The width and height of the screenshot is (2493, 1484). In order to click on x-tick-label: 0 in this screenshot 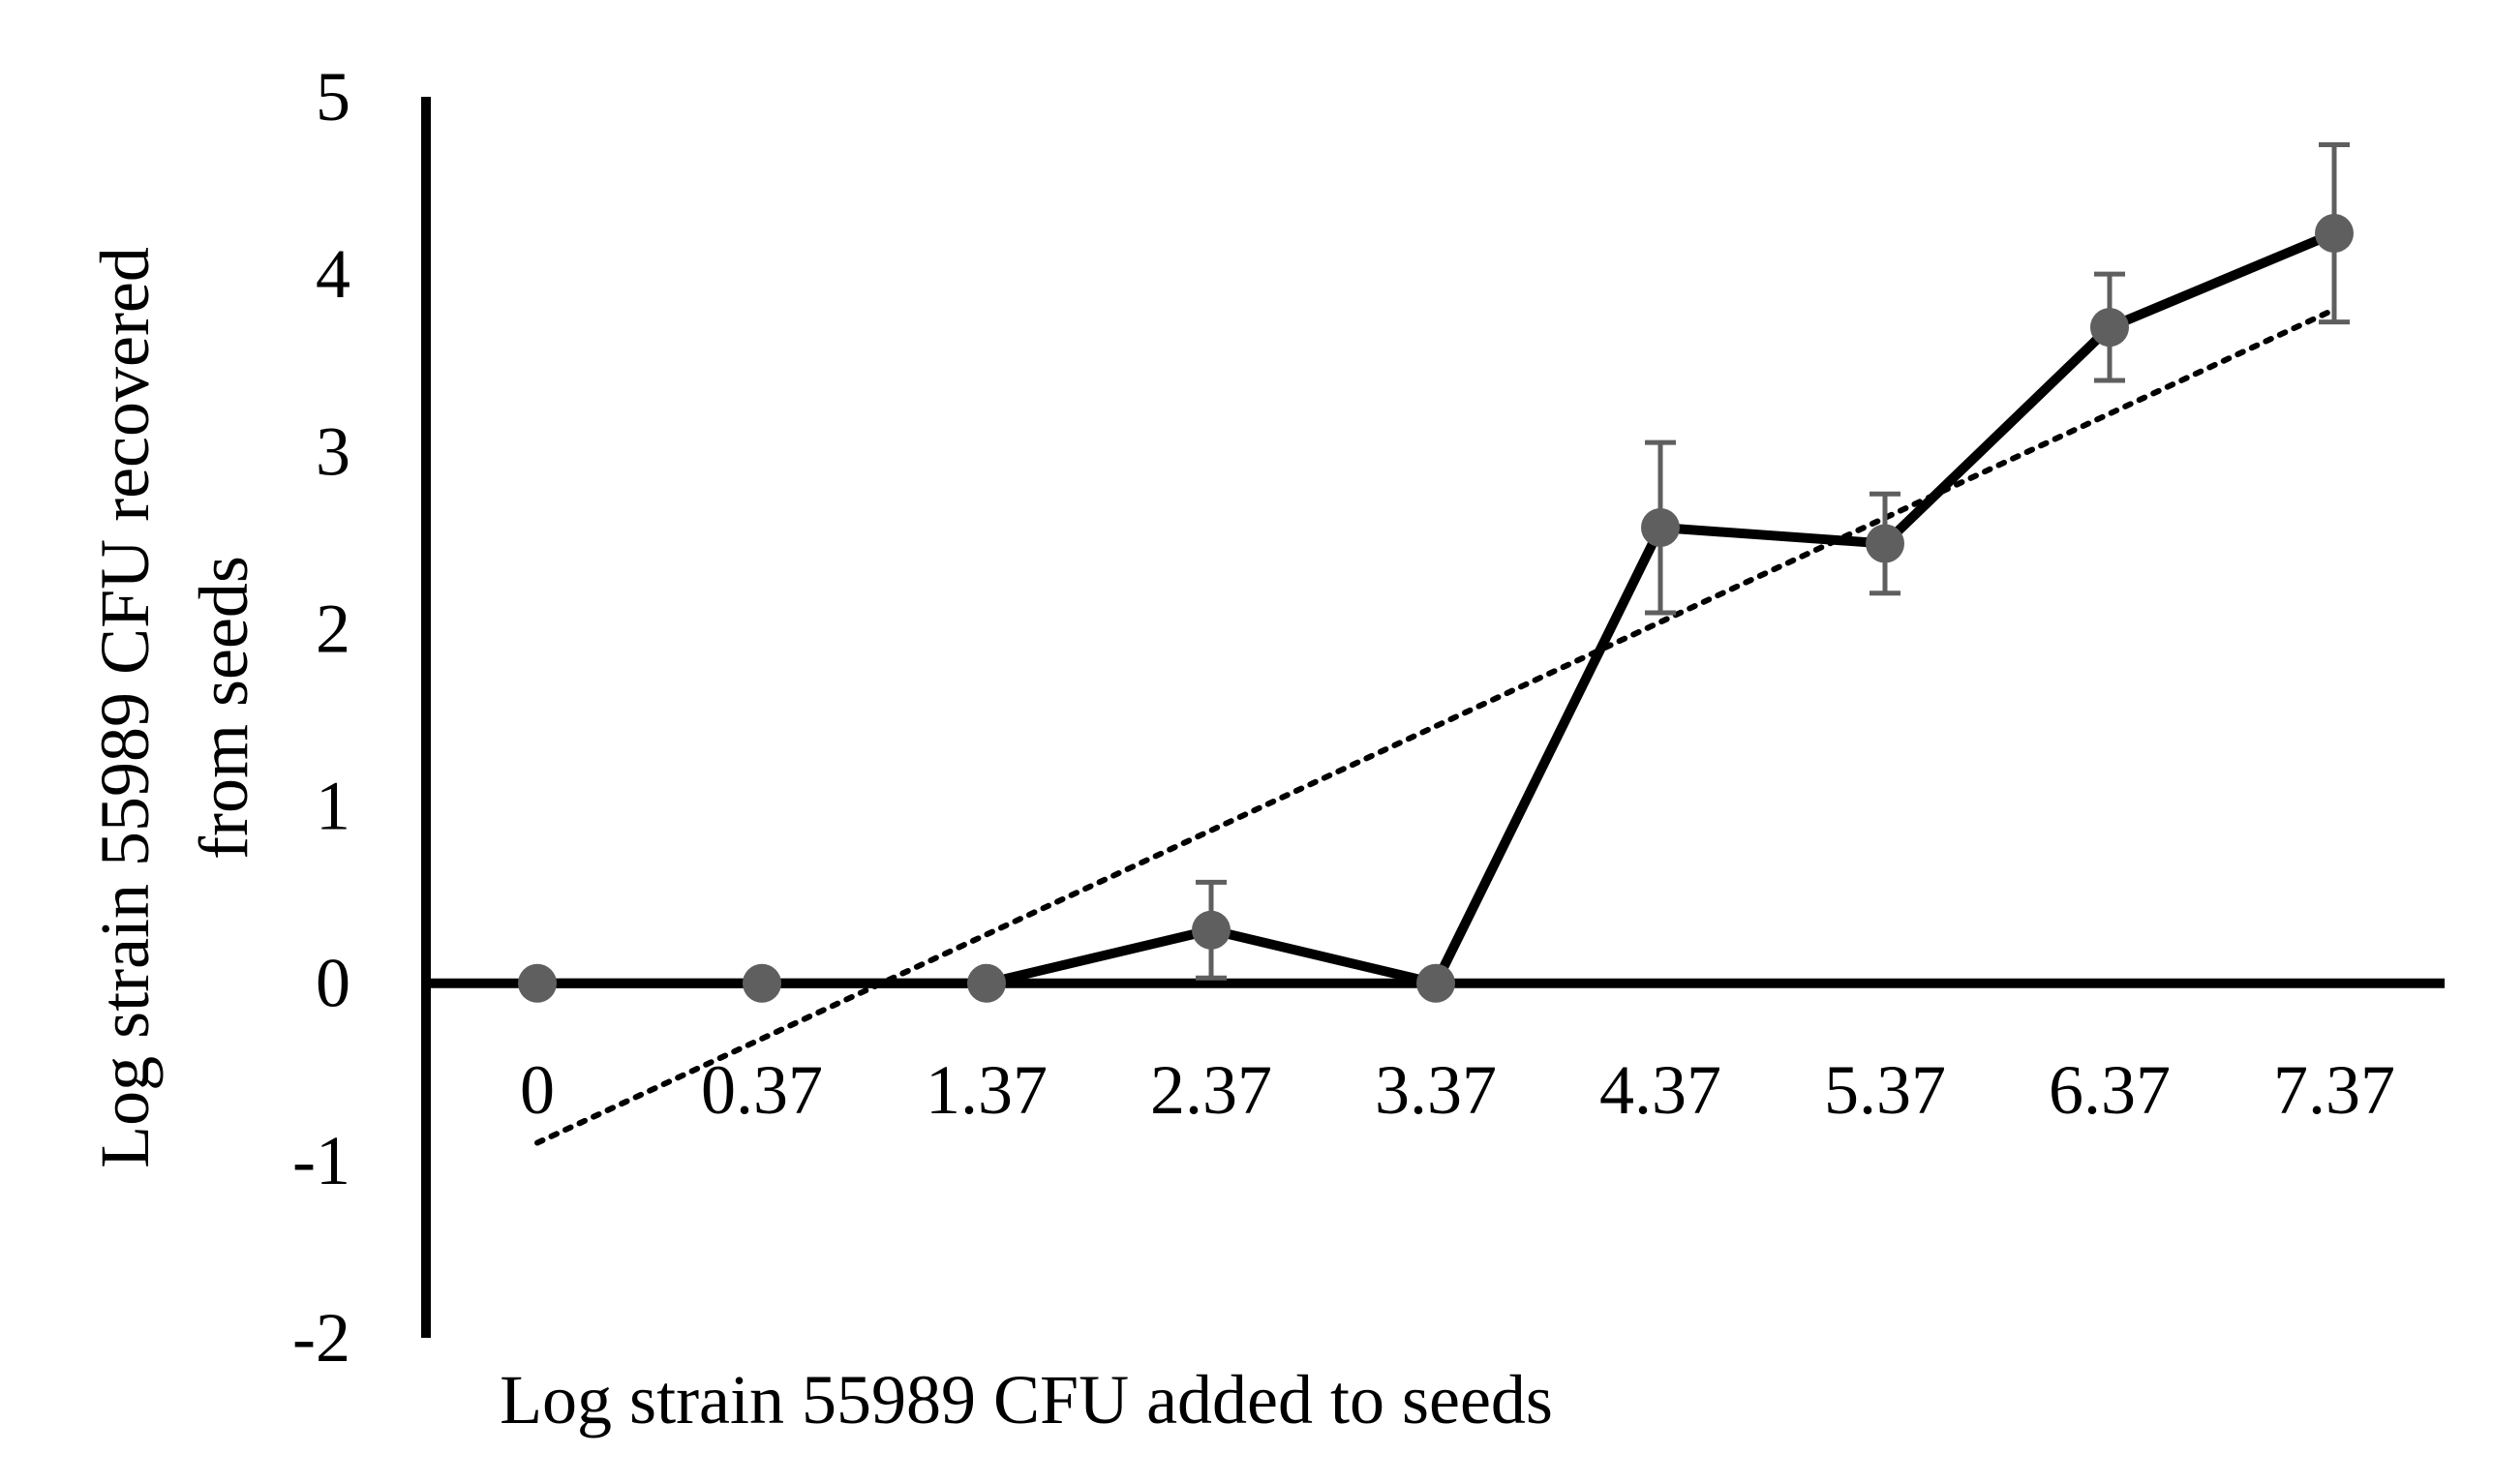, I will do `click(537, 1090)`.